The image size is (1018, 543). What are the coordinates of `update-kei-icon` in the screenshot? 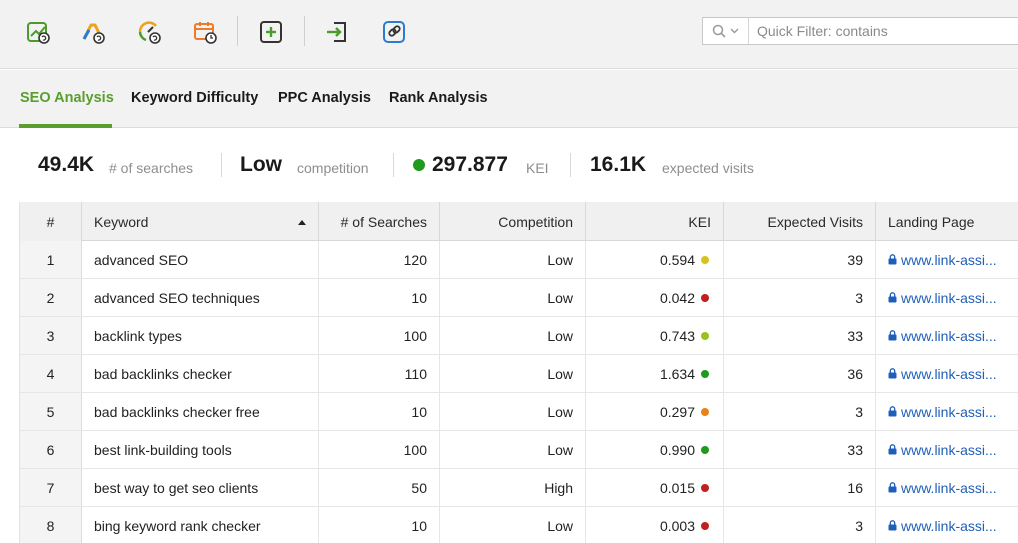 It's located at (149, 32).